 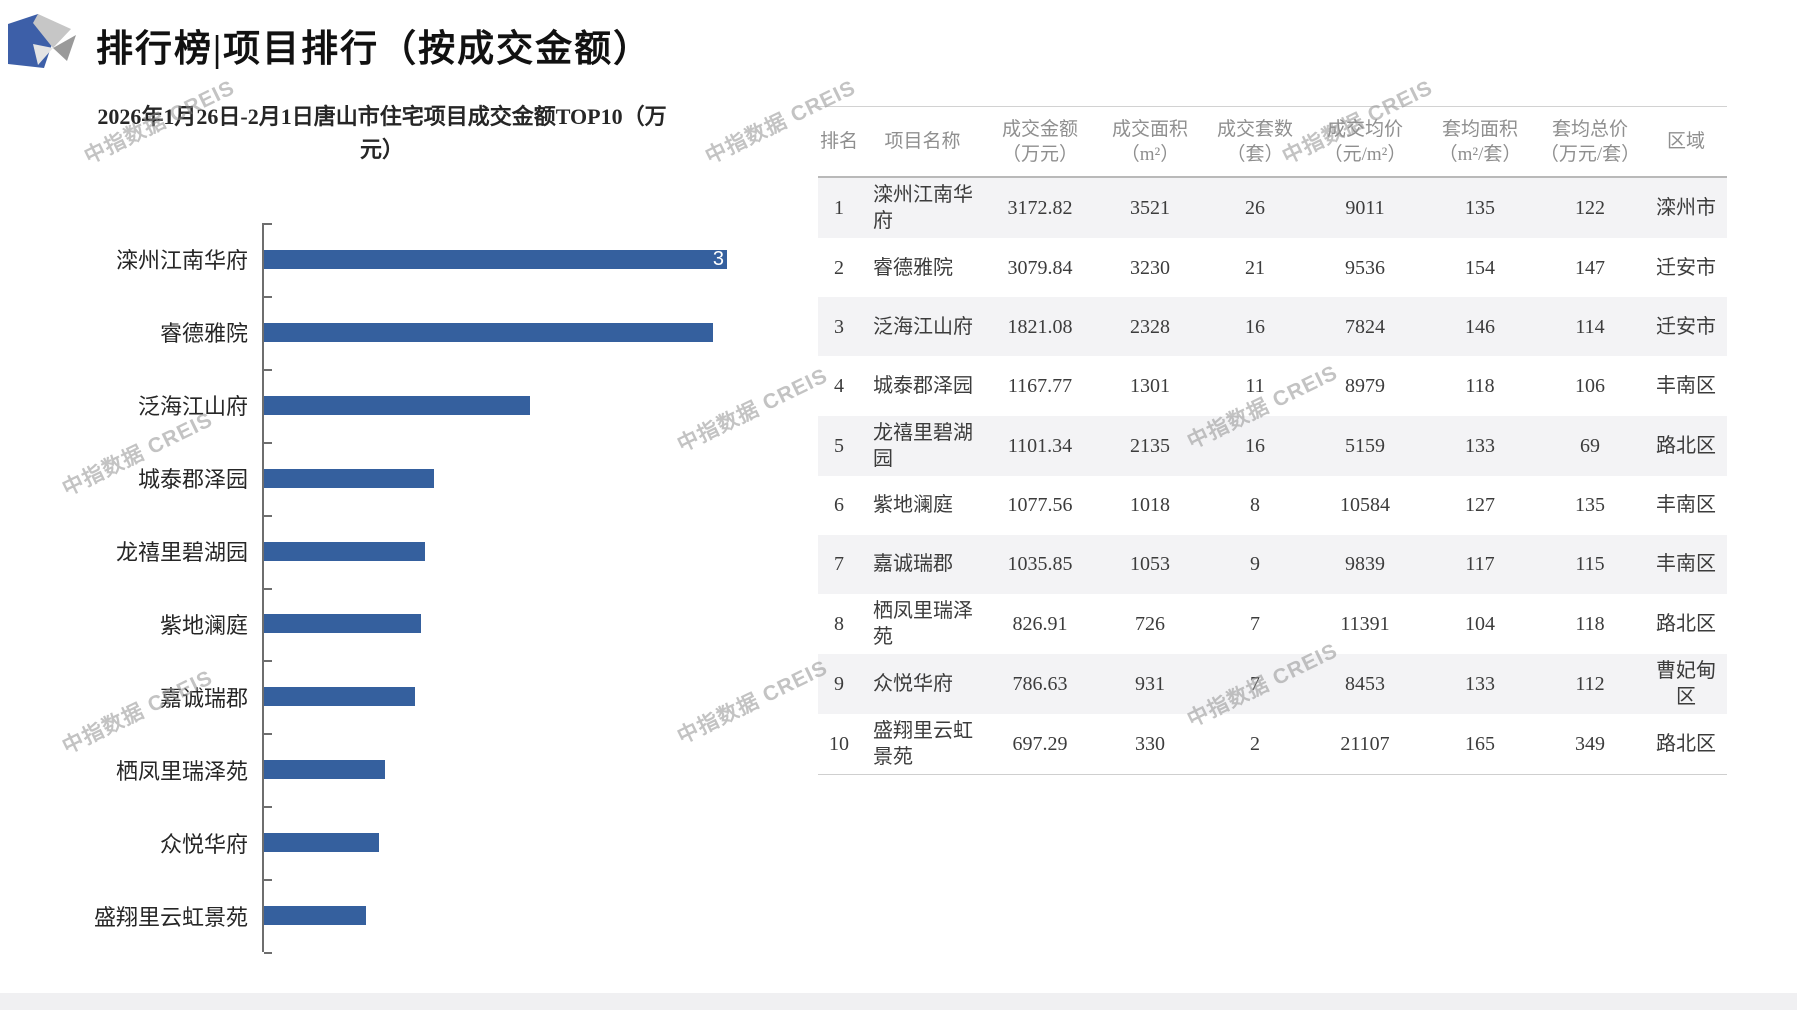 I want to click on cell-value: 3230, so click(x=1150, y=267).